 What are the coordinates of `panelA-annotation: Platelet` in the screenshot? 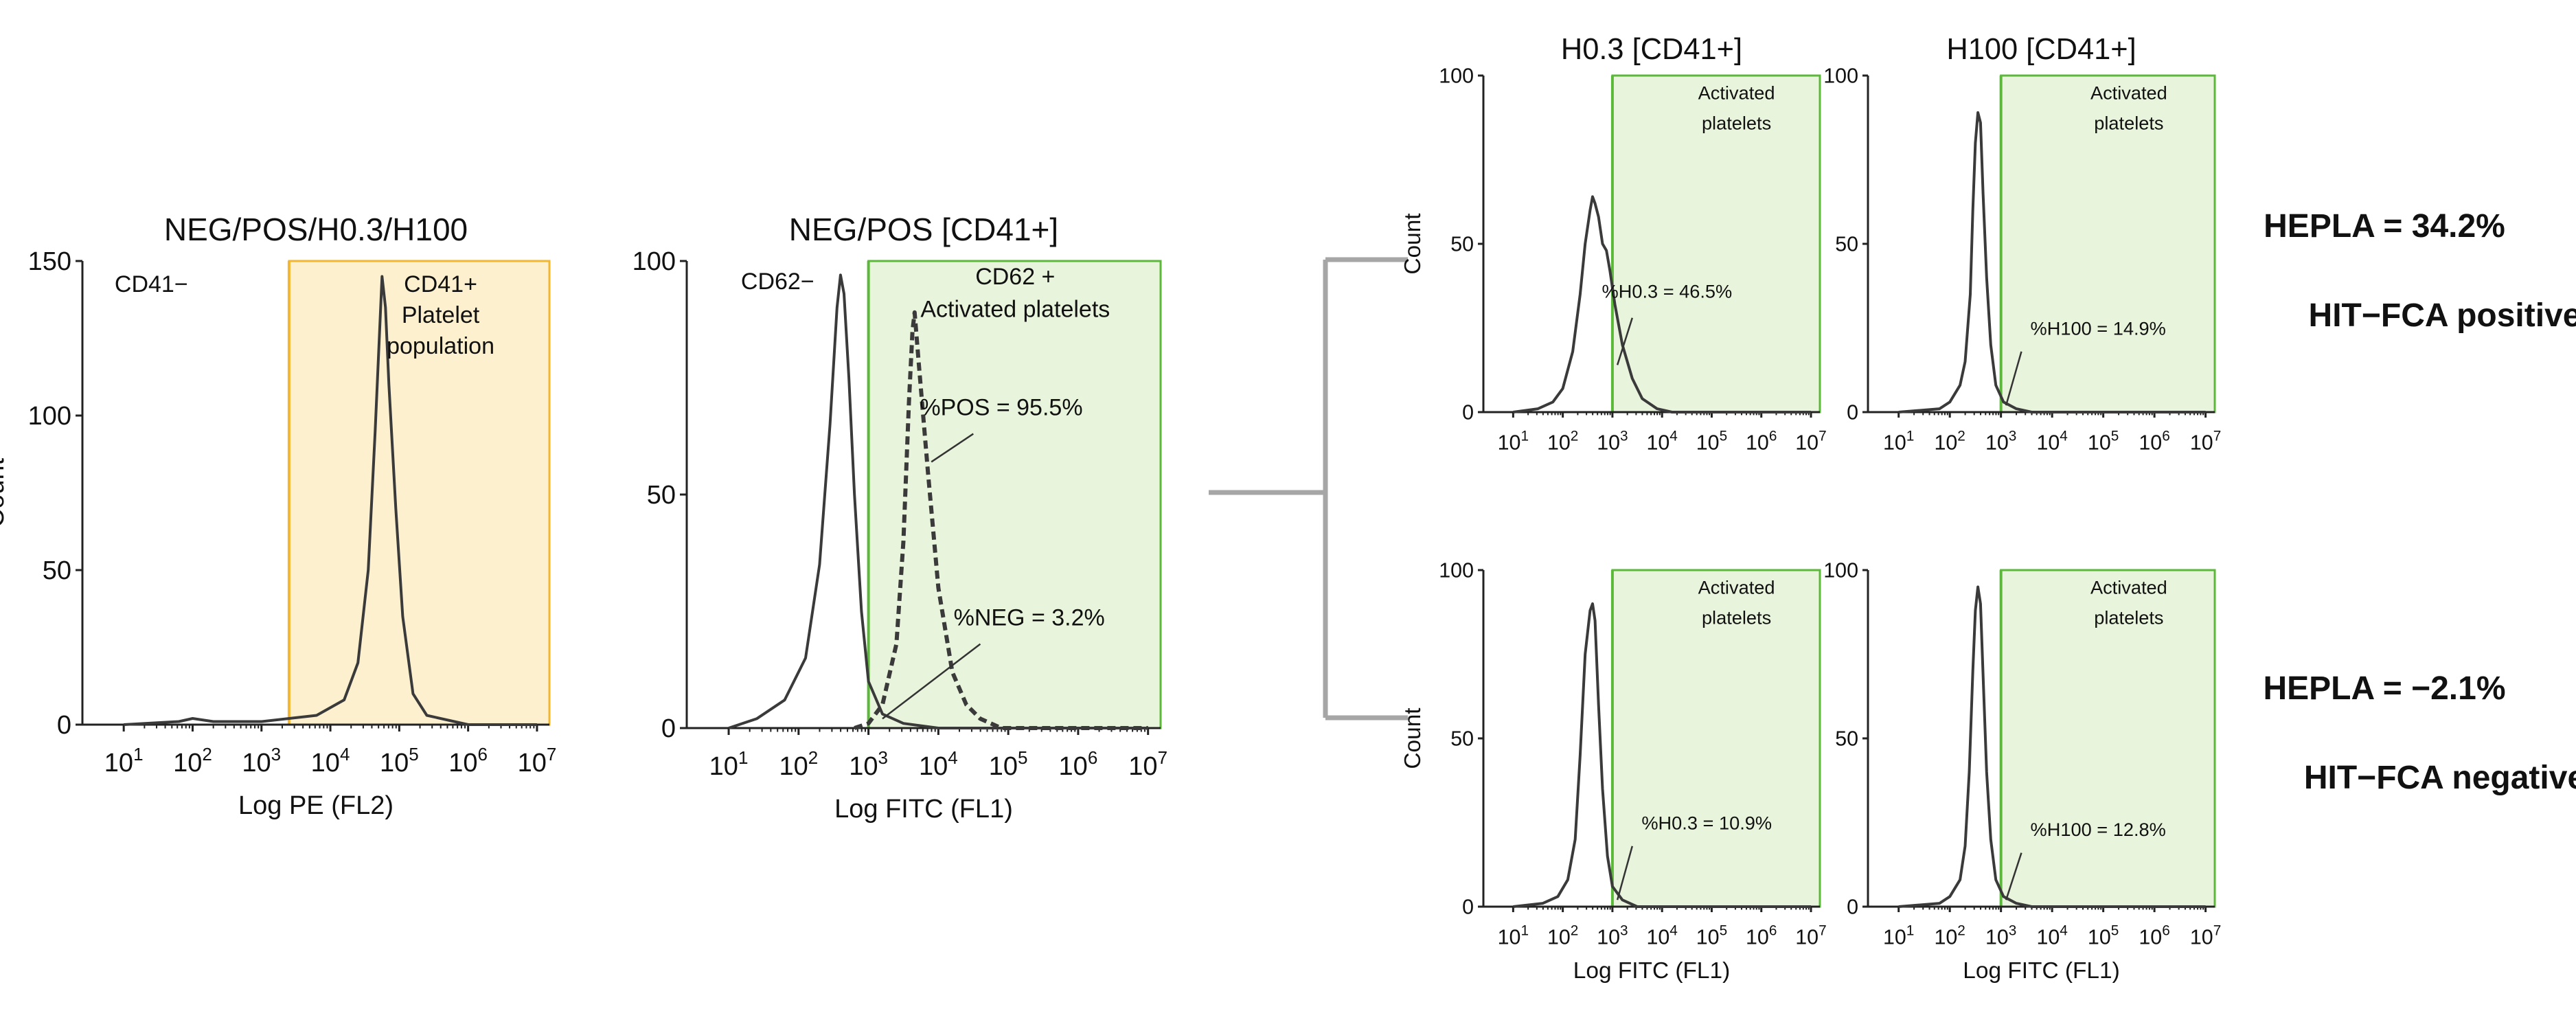 It's located at (441, 315).